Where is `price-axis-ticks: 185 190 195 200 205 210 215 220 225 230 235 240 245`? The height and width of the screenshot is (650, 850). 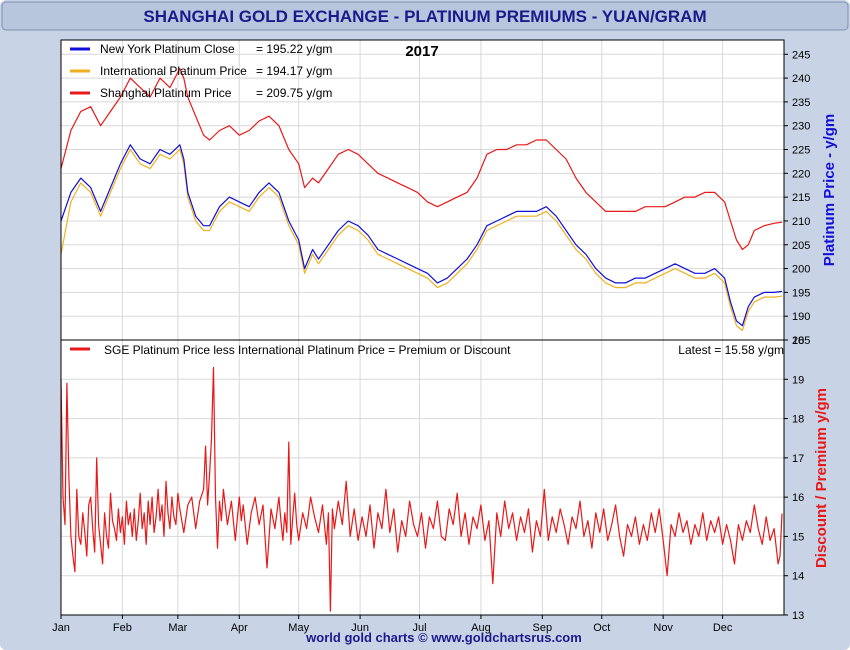 price-axis-ticks: 185 190 195 200 205 210 215 220 225 230 235 240 245 is located at coordinates (797, 198).